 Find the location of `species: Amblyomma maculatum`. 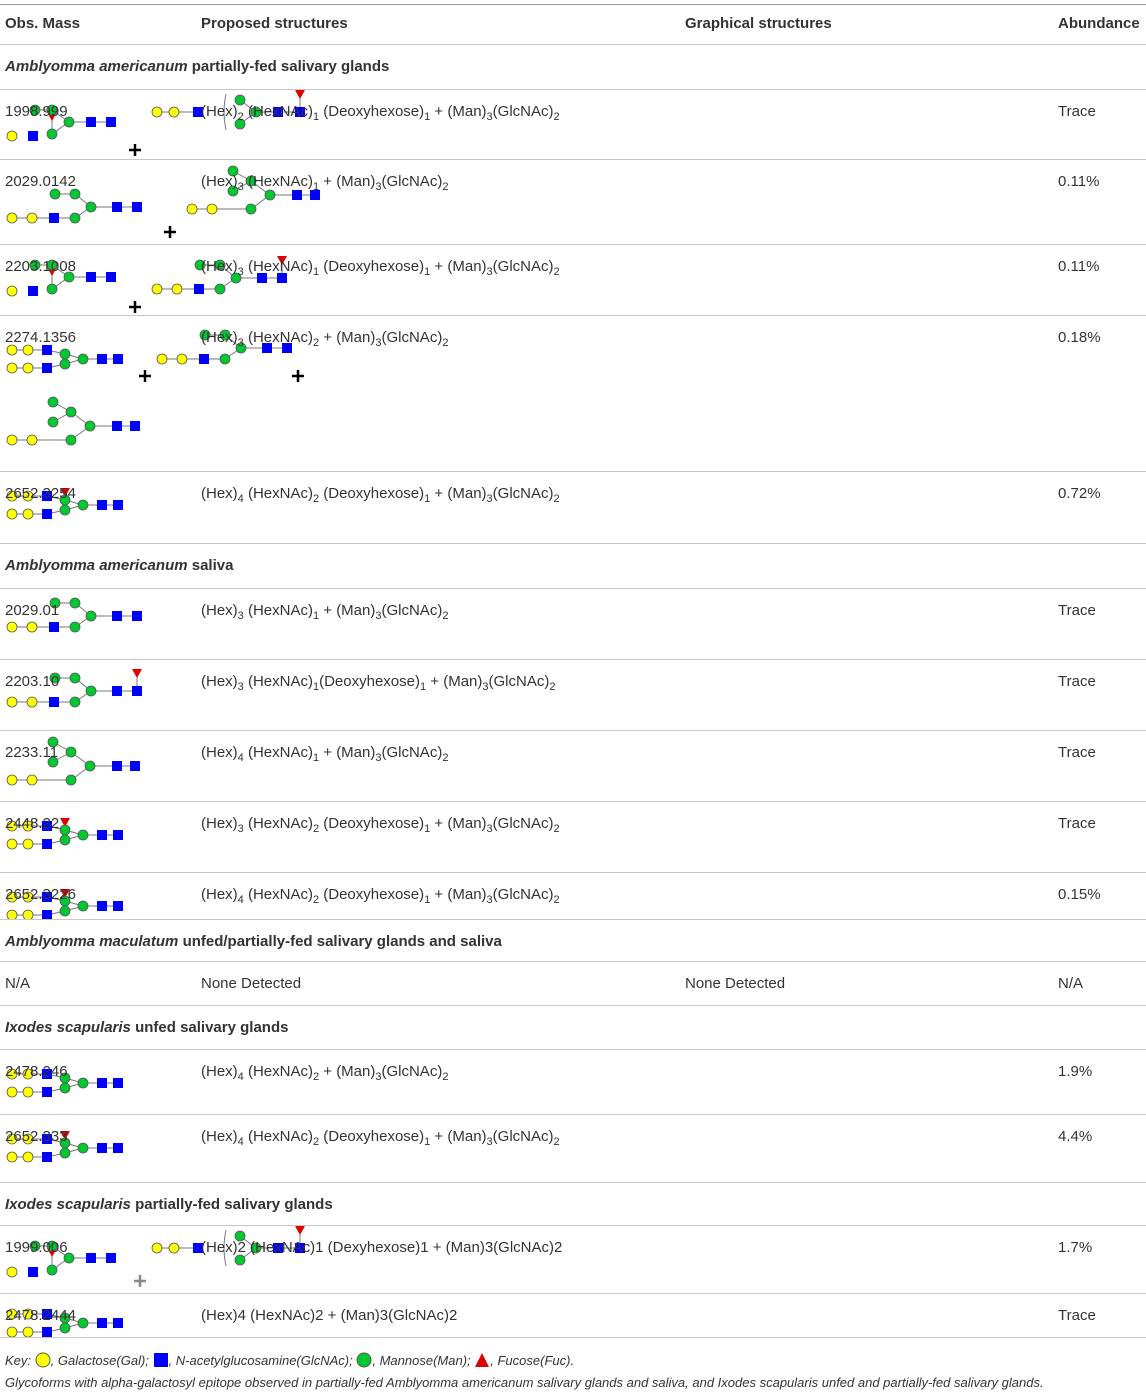

species: Amblyomma maculatum is located at coordinates (92, 941).